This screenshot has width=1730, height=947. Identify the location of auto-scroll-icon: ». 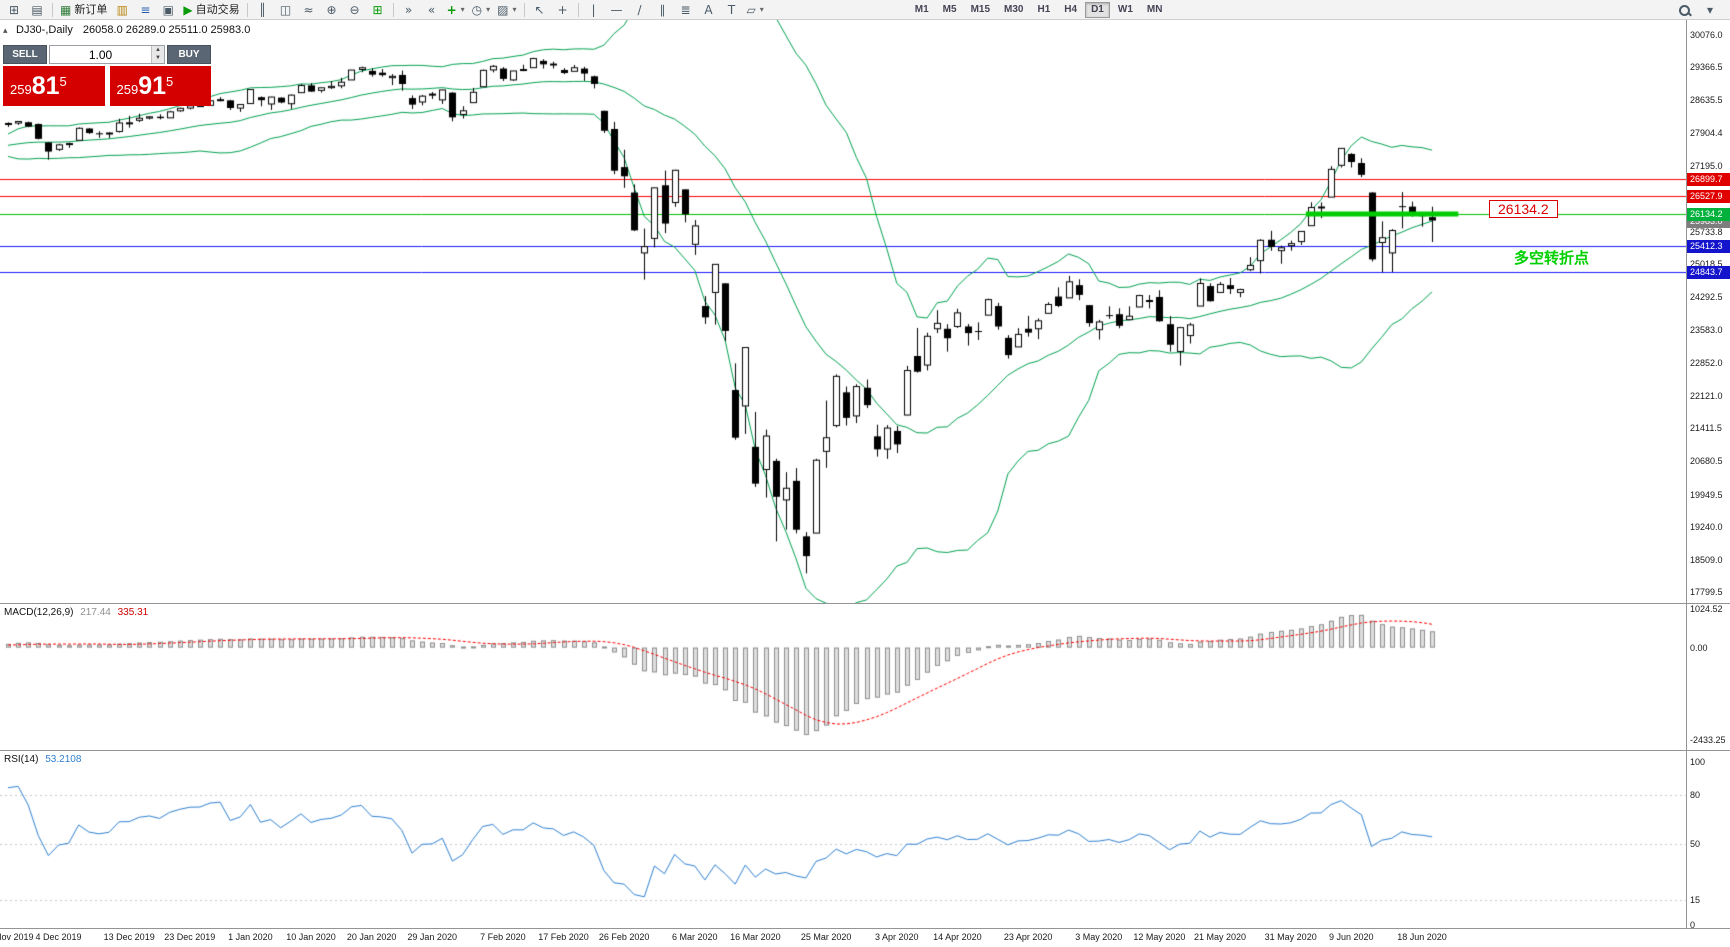
(409, 10).